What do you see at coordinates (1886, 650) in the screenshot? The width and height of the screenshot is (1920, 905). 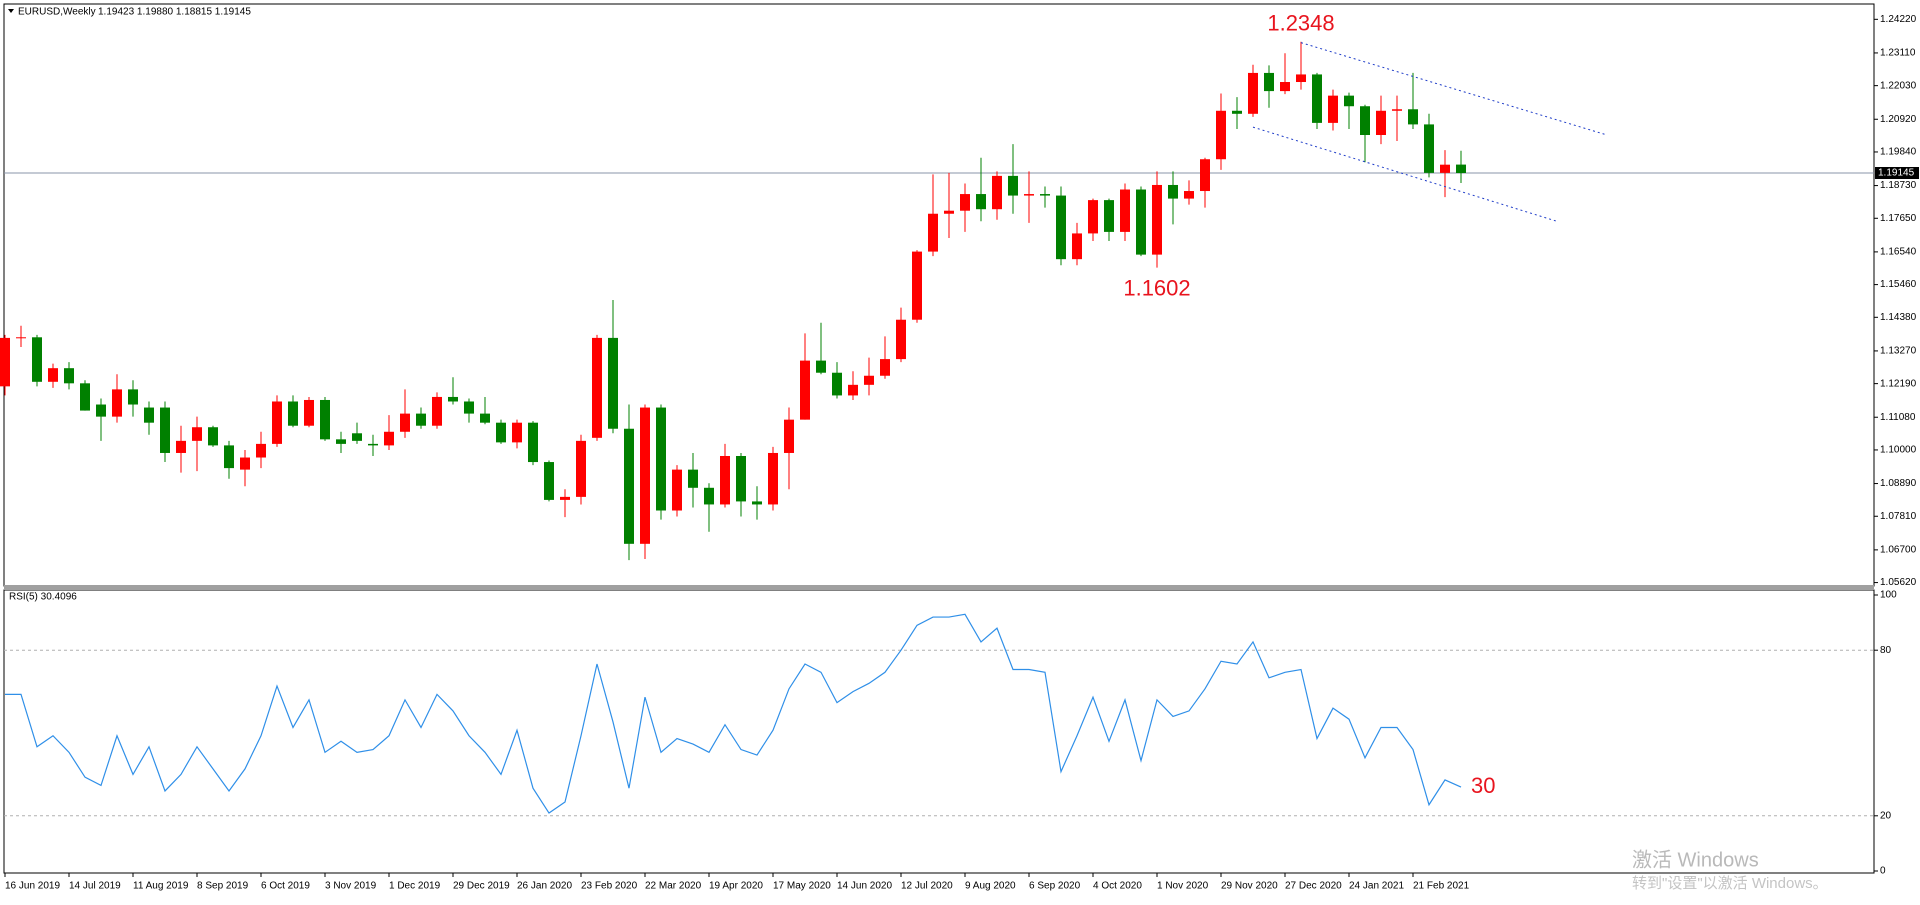 I see `y-tick-label: 80` at bounding box center [1886, 650].